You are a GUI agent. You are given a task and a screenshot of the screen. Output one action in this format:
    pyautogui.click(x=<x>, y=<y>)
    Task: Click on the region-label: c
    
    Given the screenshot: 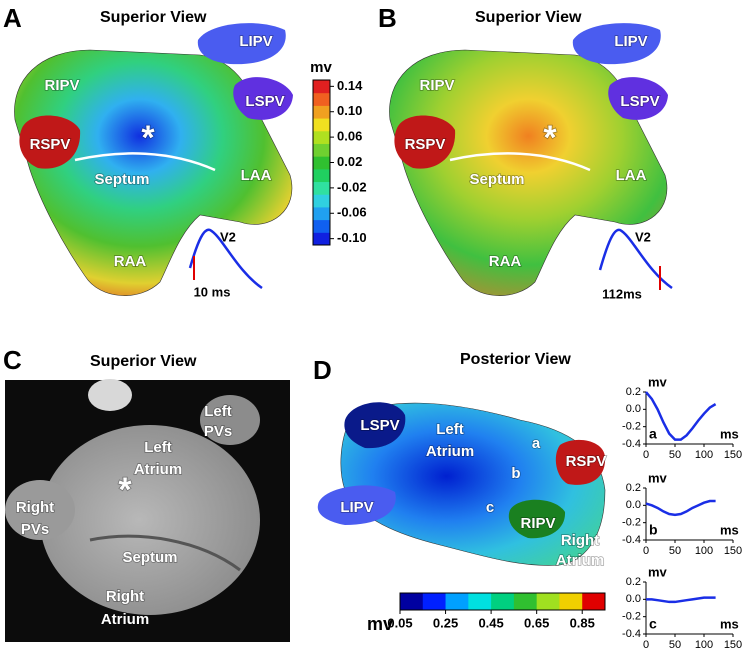 What is the action you would take?
    pyautogui.click(x=490, y=507)
    